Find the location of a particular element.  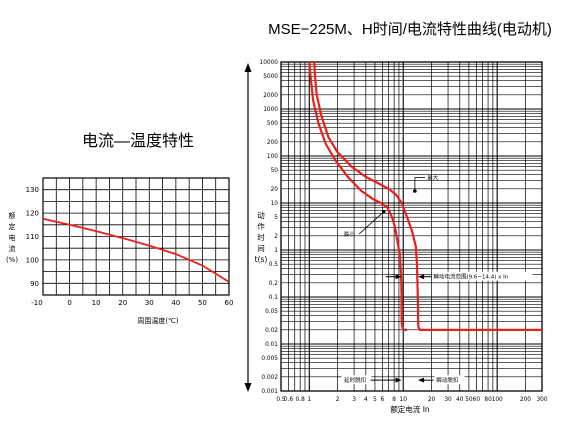

right-x-tick-label: 0.8 is located at coordinates (301, 400).